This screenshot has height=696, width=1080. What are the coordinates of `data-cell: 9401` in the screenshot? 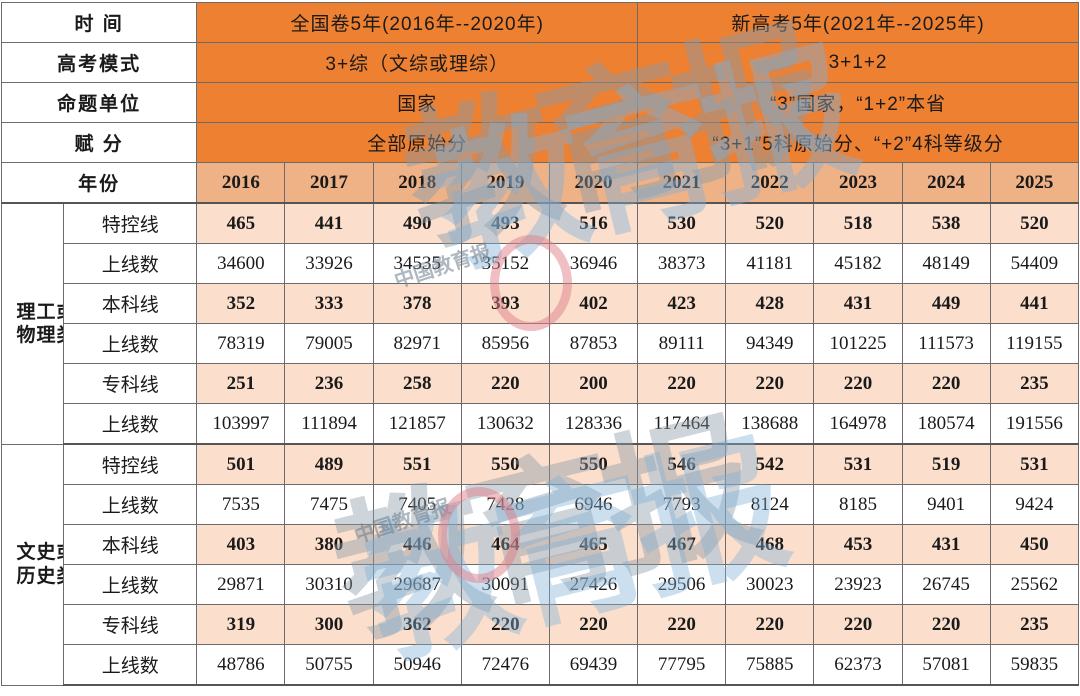 It's located at (946, 504).